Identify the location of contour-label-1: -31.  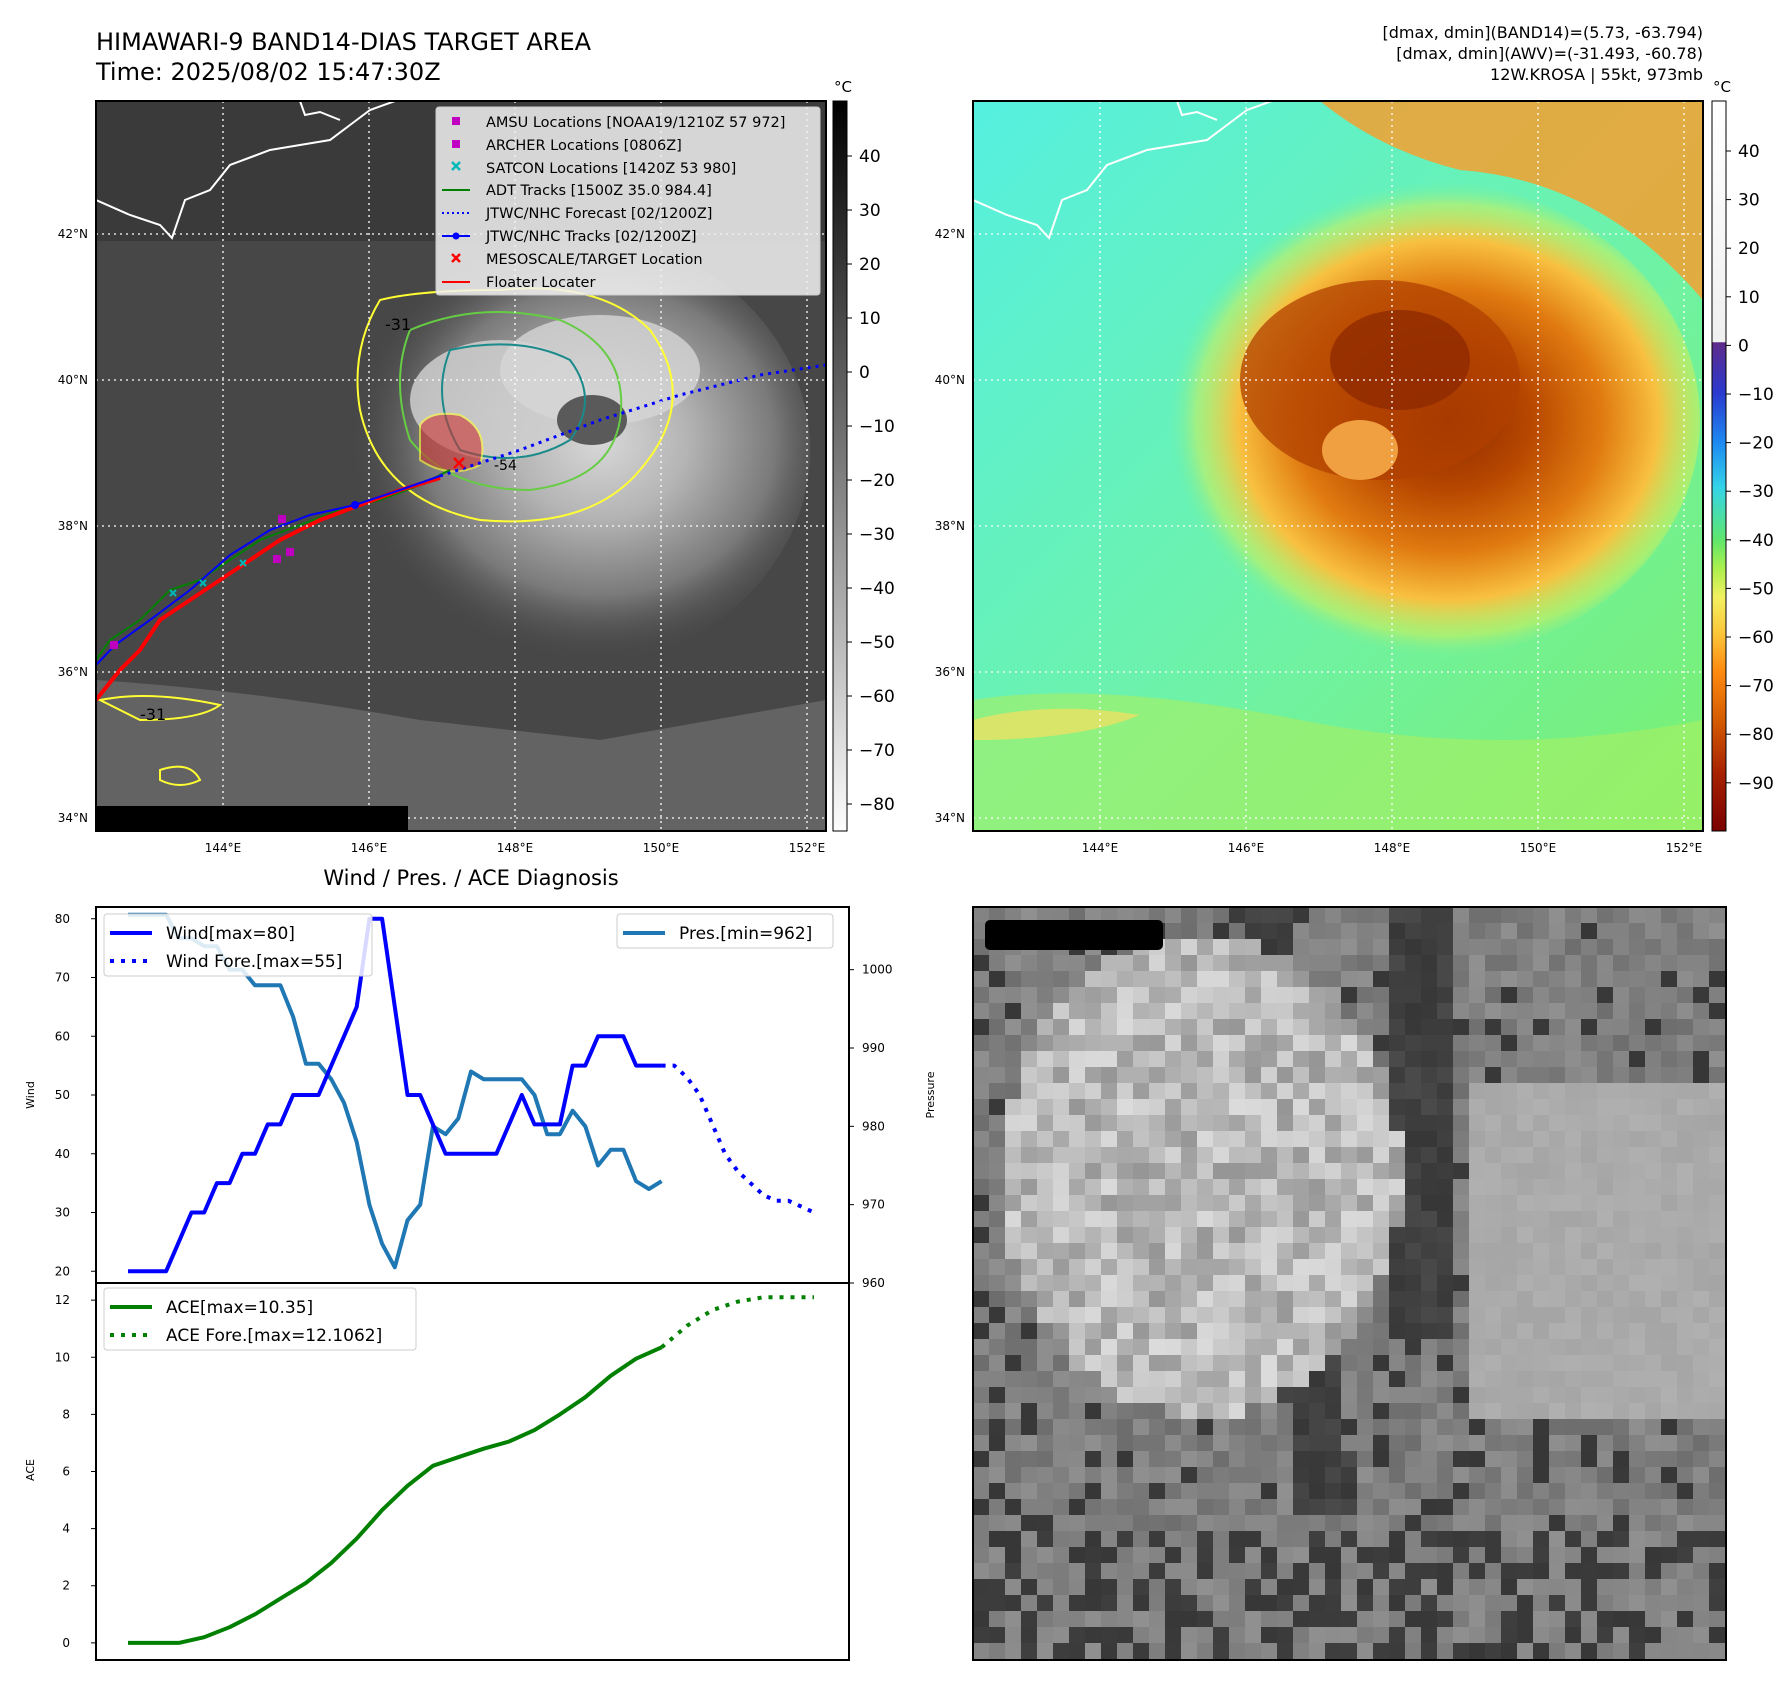
(398, 324).